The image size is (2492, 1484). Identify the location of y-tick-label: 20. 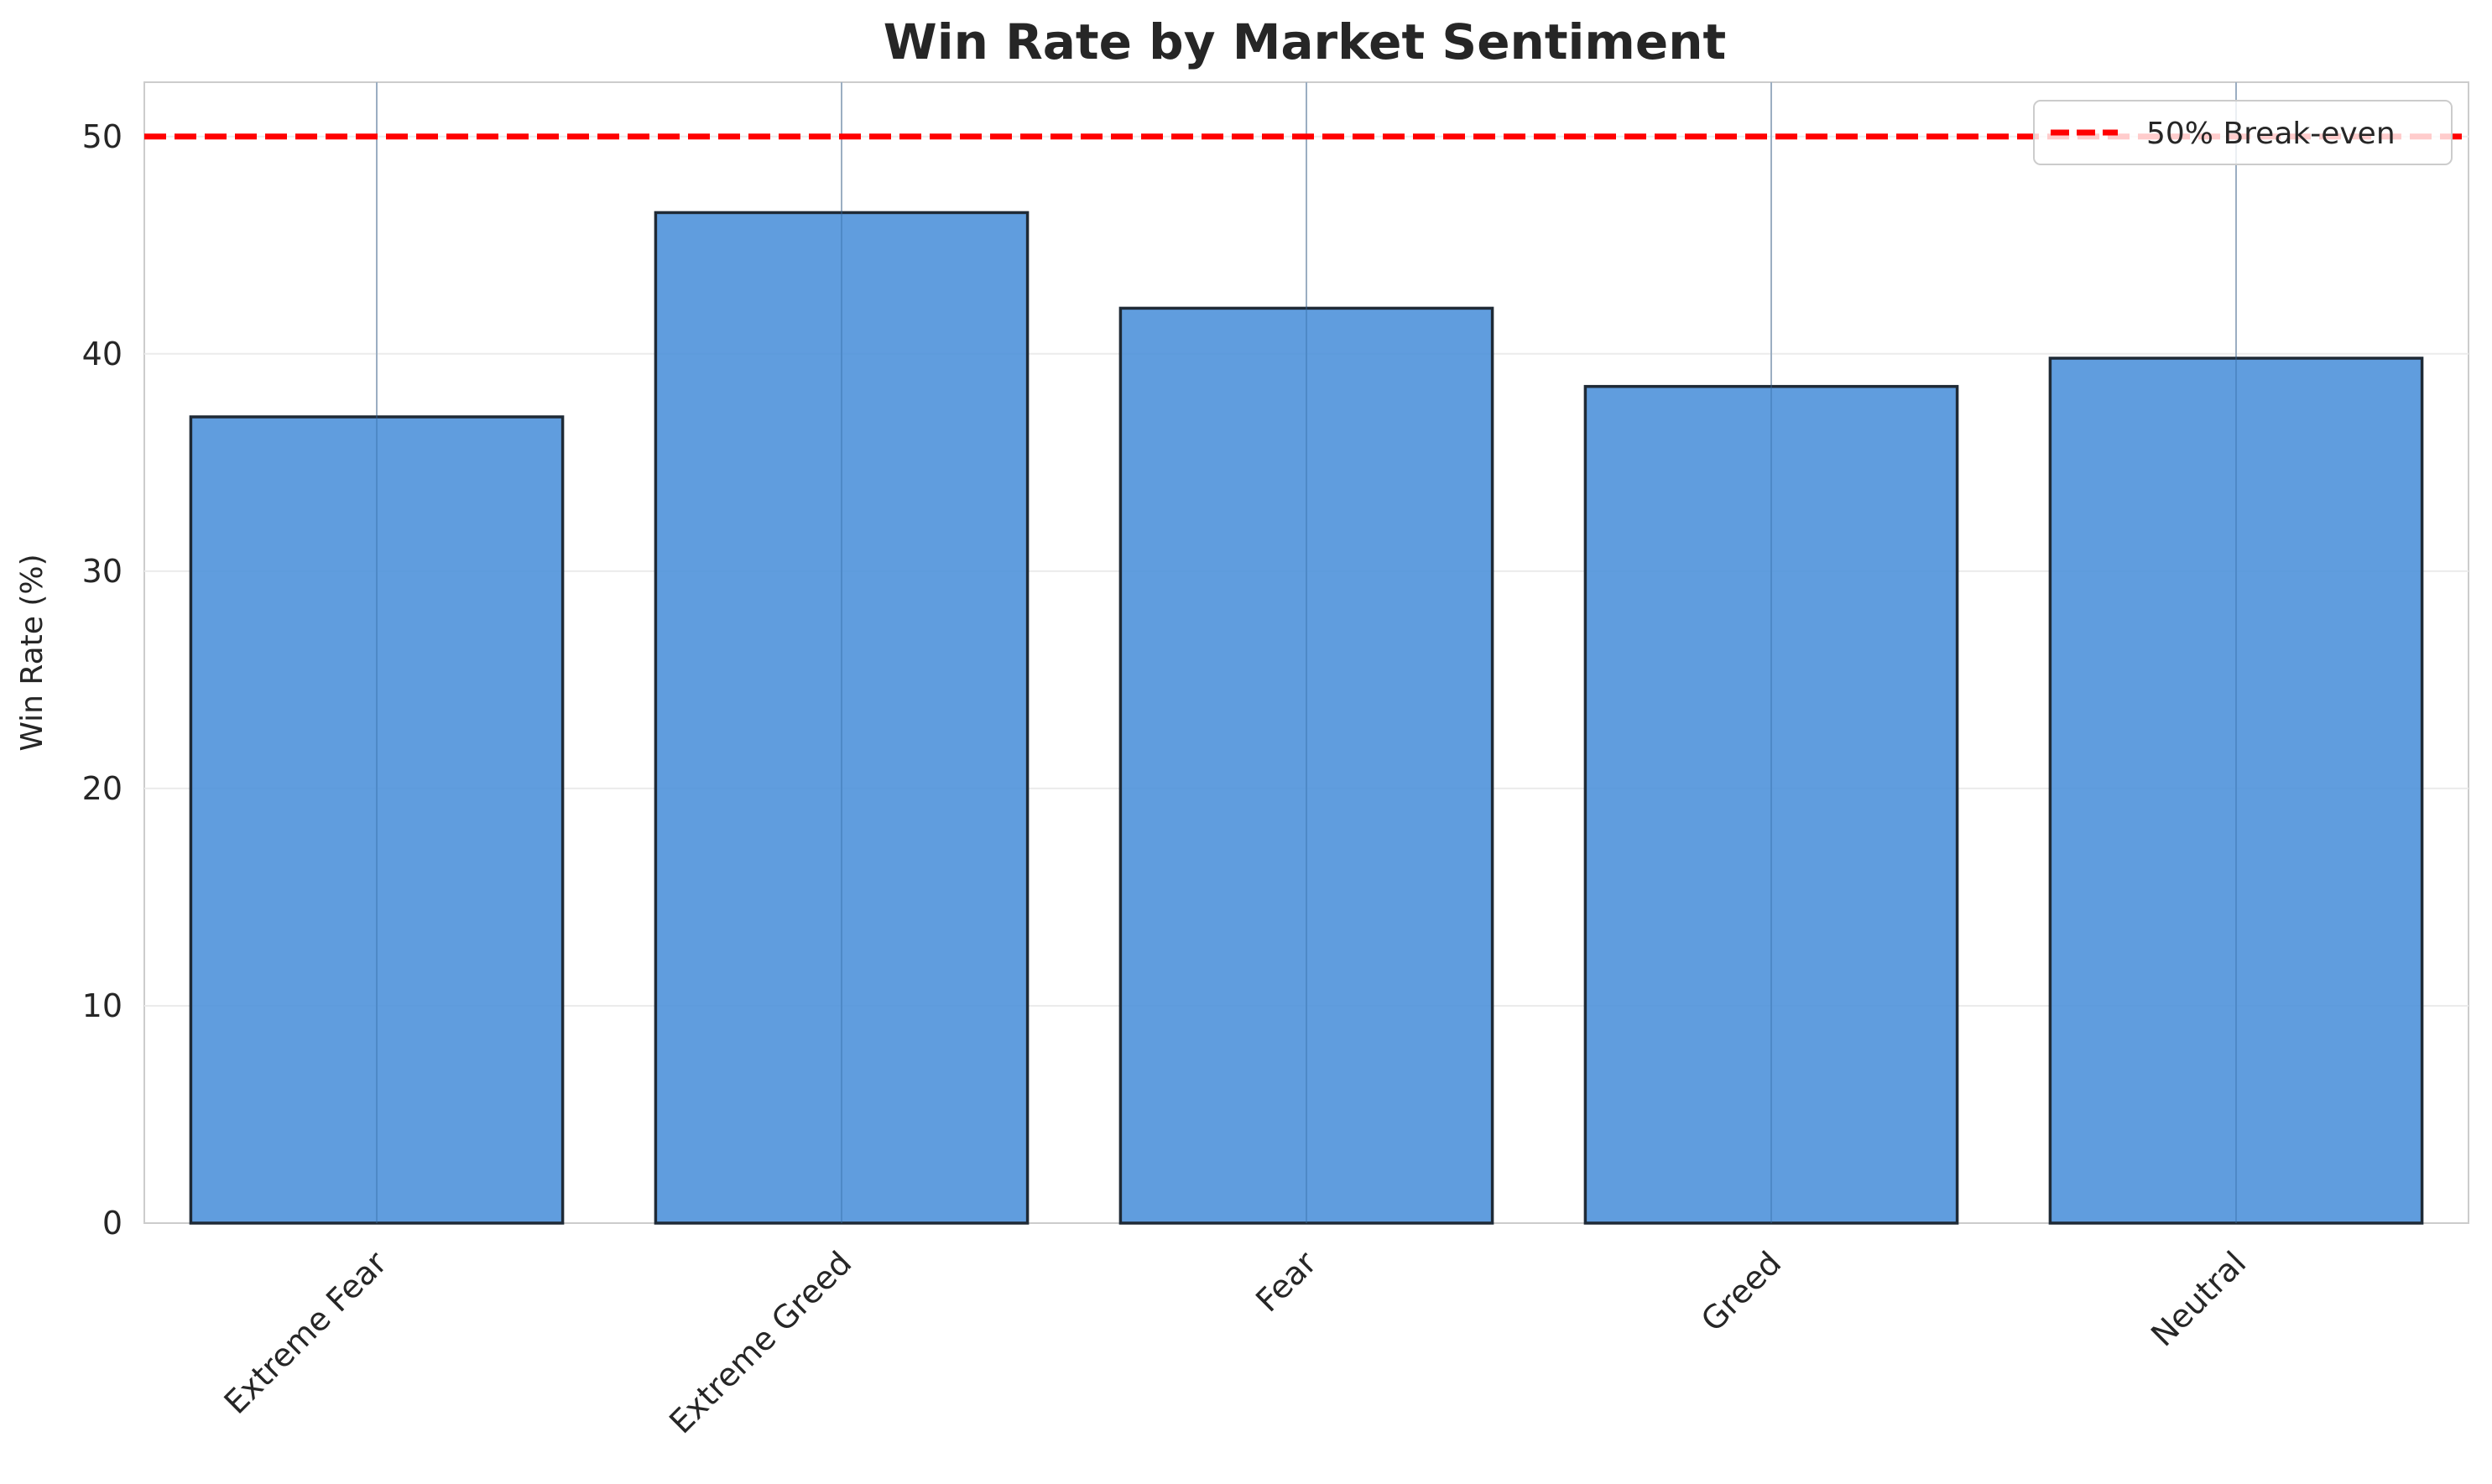
(103, 788).